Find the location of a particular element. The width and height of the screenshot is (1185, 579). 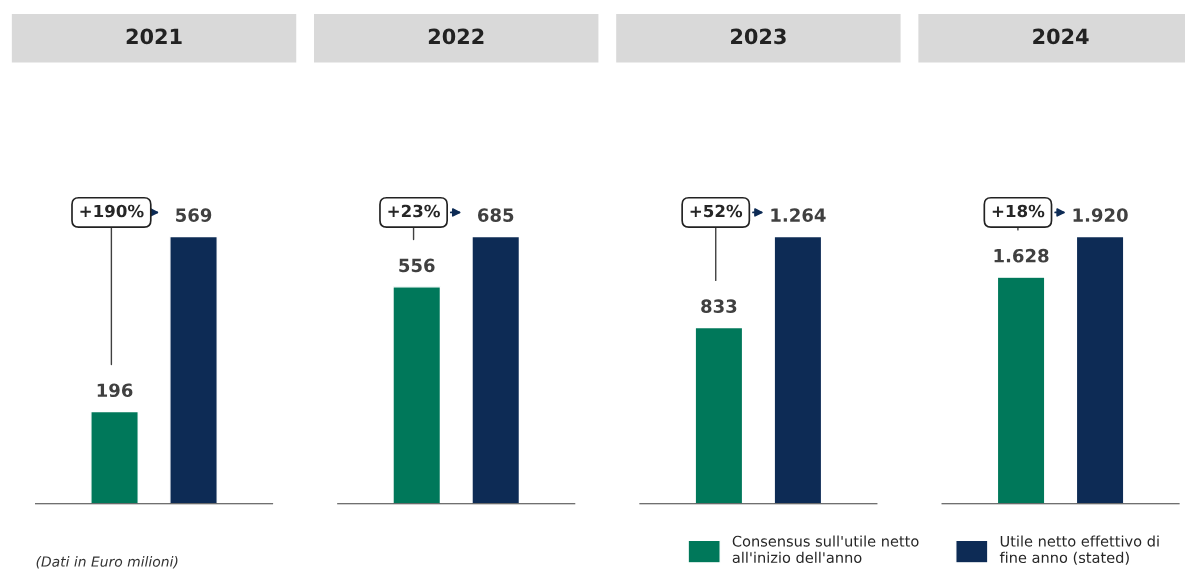

text: +52% is located at coordinates (716, 211).